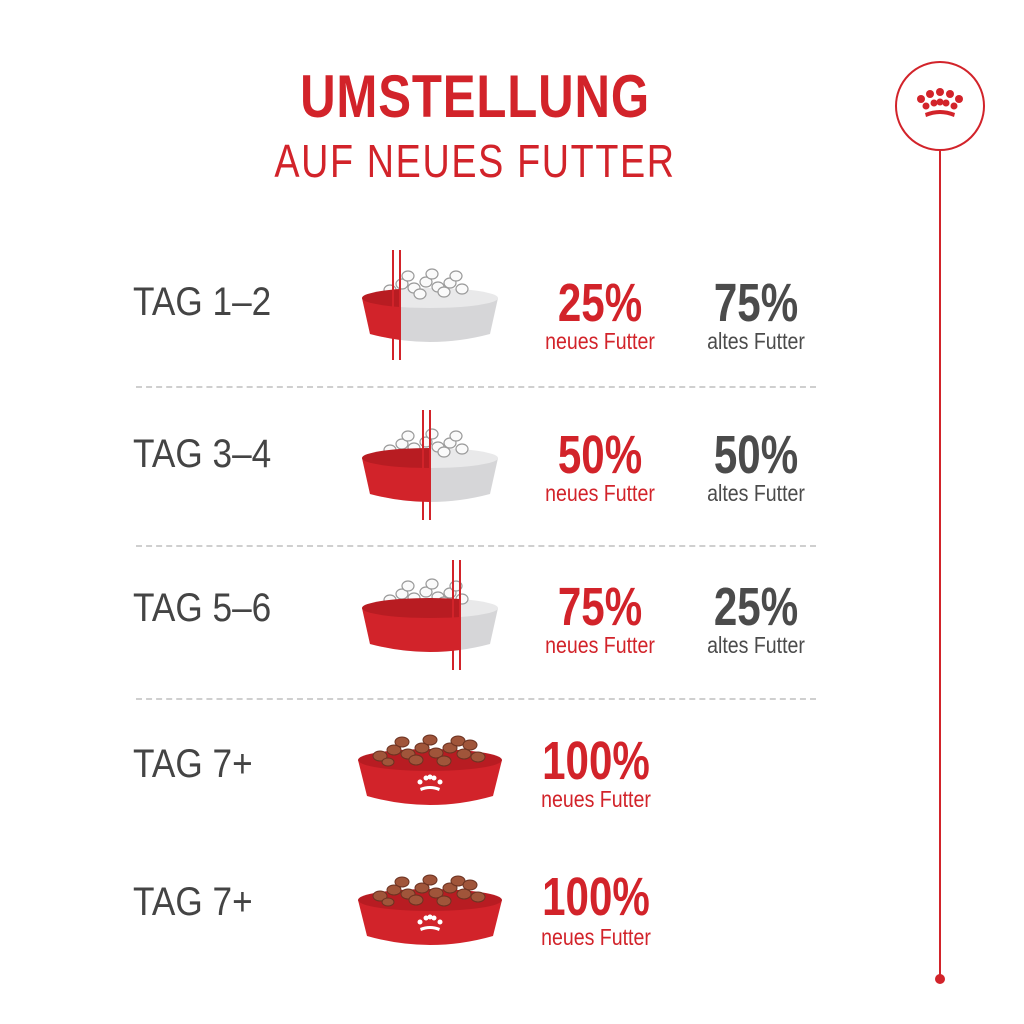 Image resolution: width=1024 pixels, height=1024 pixels. I want to click on day-label: TAG 3–4, so click(202, 454).